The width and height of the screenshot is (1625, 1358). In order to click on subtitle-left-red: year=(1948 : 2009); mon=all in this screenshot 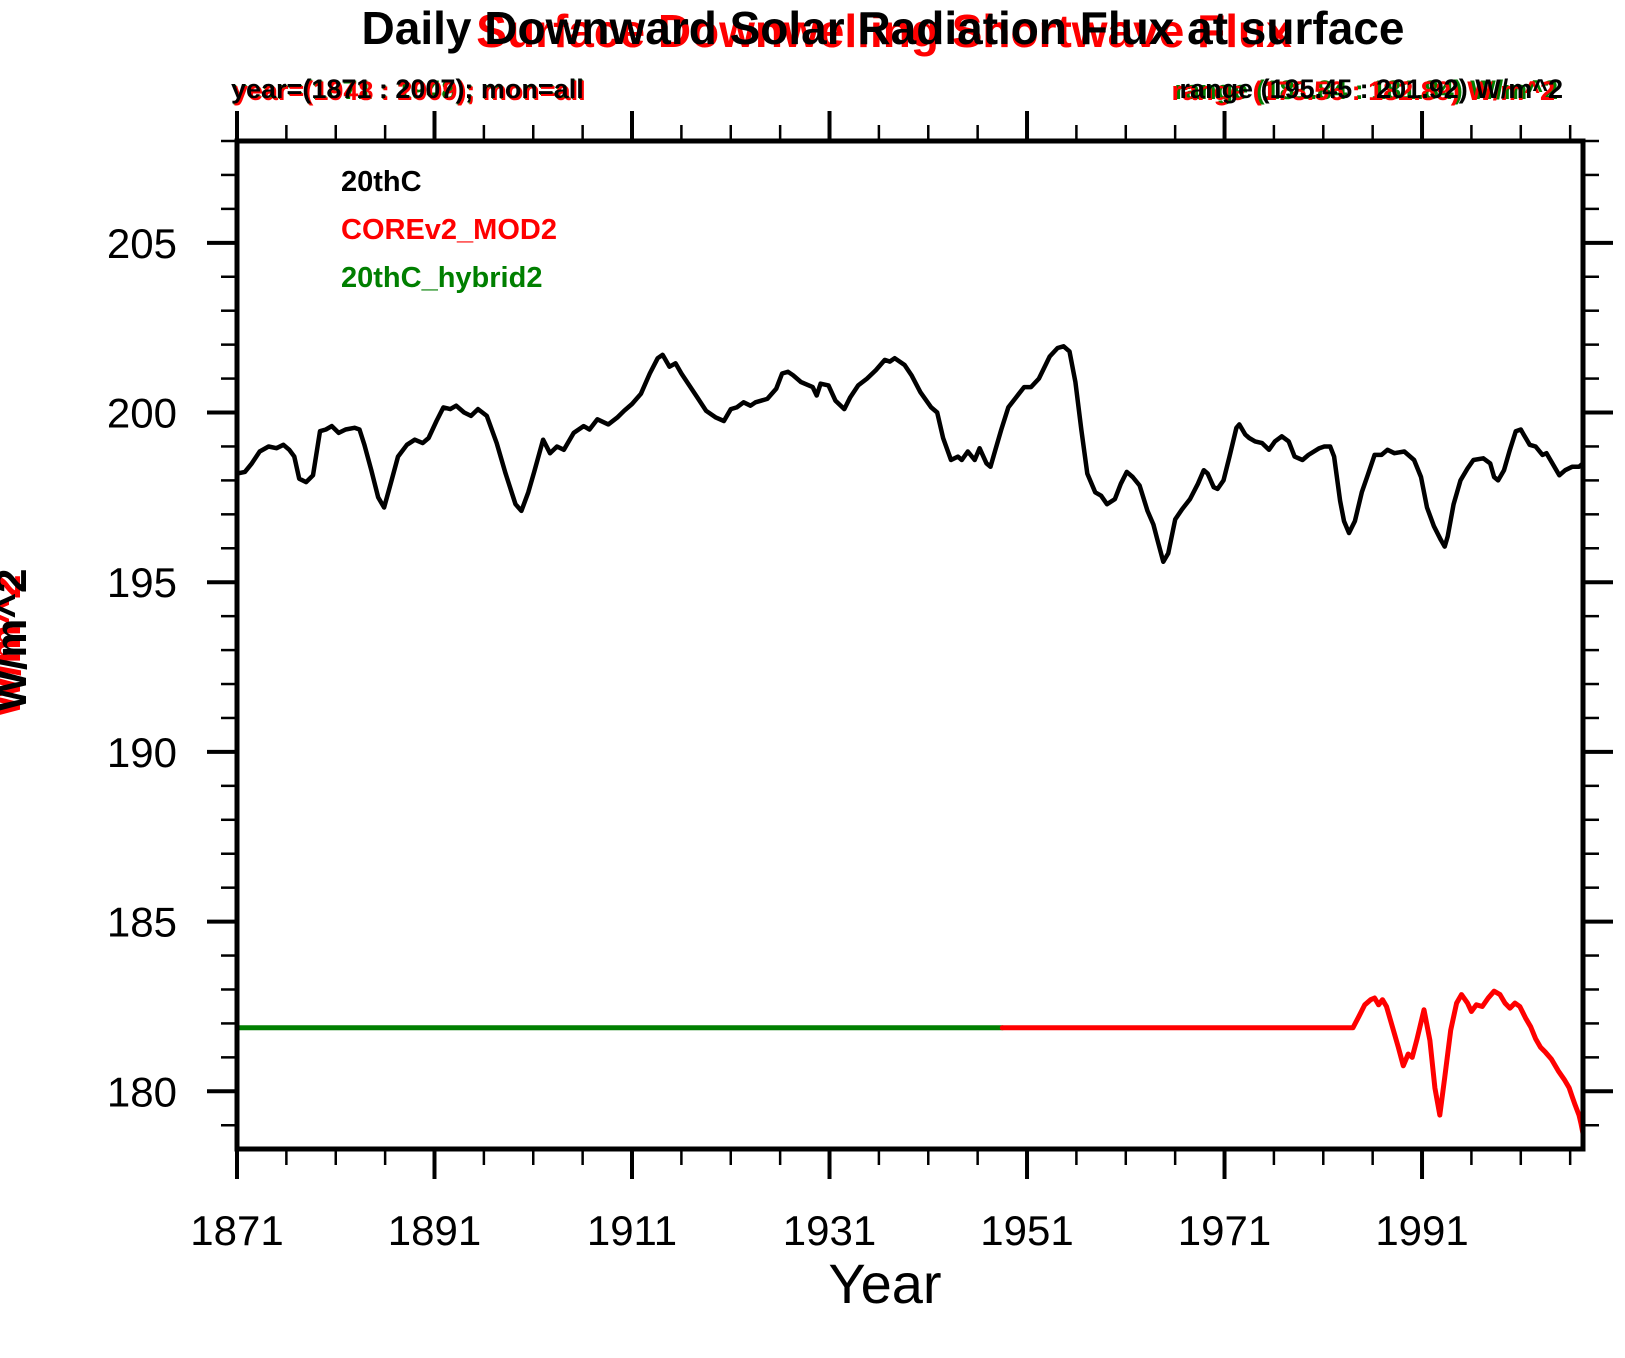, I will do `click(409, 91)`.